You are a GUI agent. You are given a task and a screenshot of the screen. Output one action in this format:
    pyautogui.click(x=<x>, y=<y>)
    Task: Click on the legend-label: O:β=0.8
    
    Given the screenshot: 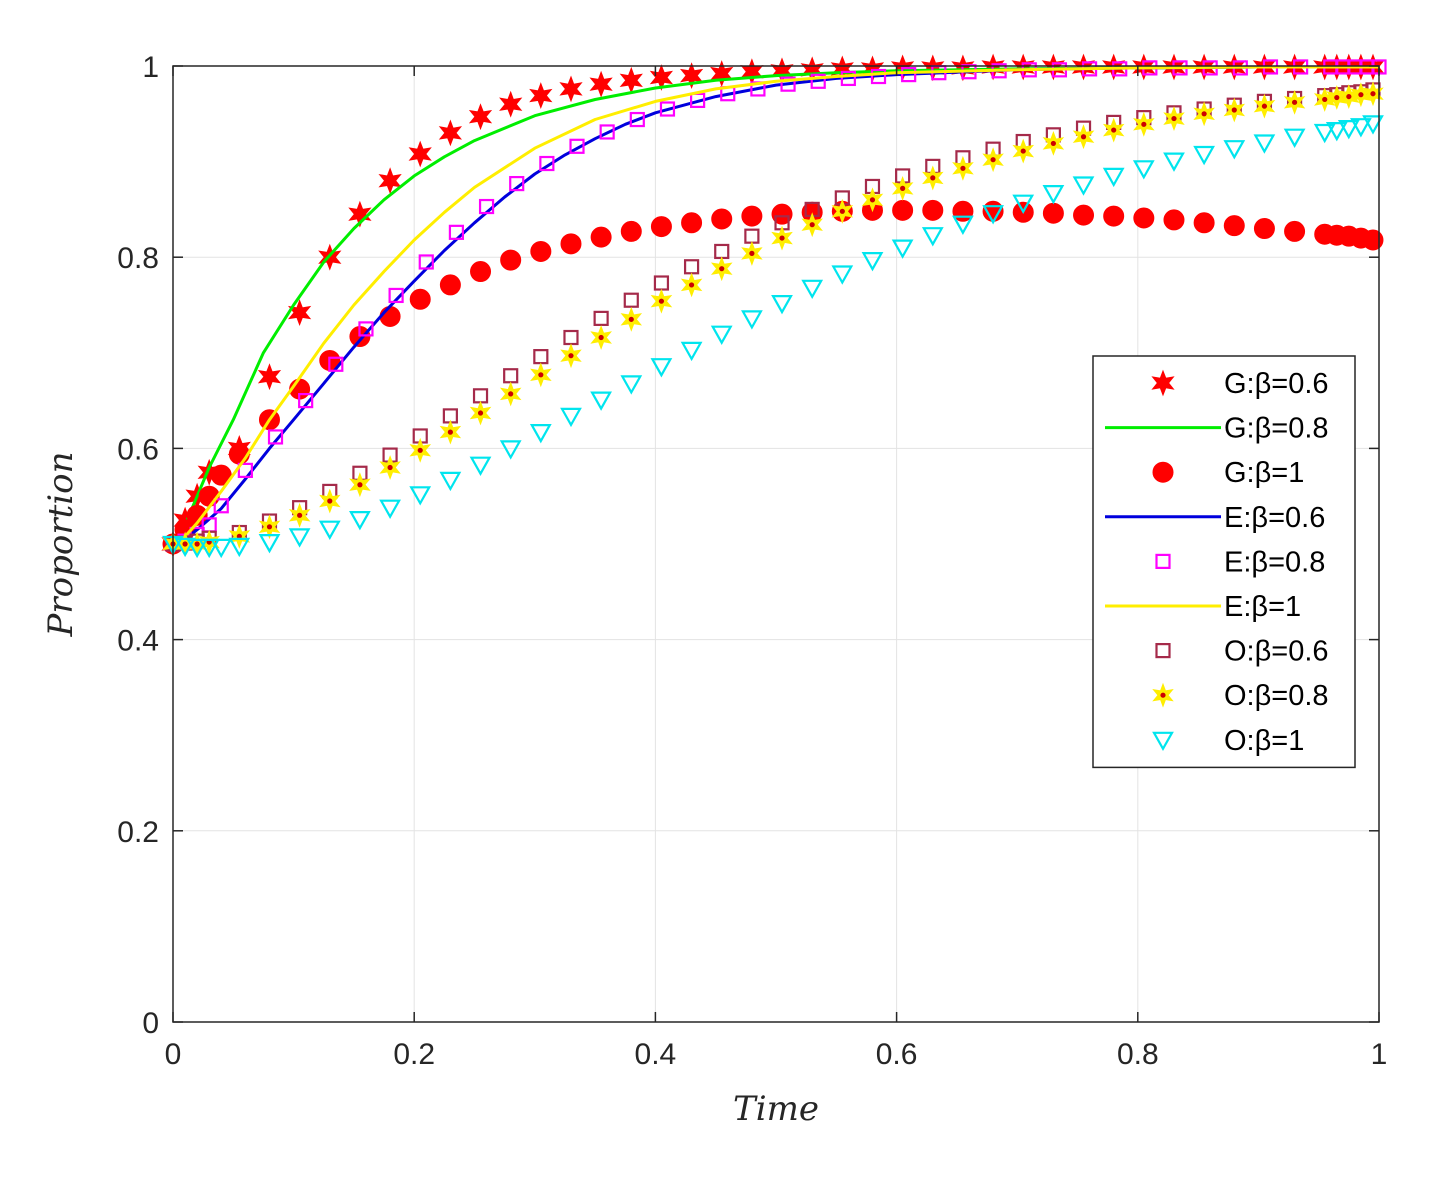 What is the action you would take?
    pyautogui.click(x=1276, y=696)
    